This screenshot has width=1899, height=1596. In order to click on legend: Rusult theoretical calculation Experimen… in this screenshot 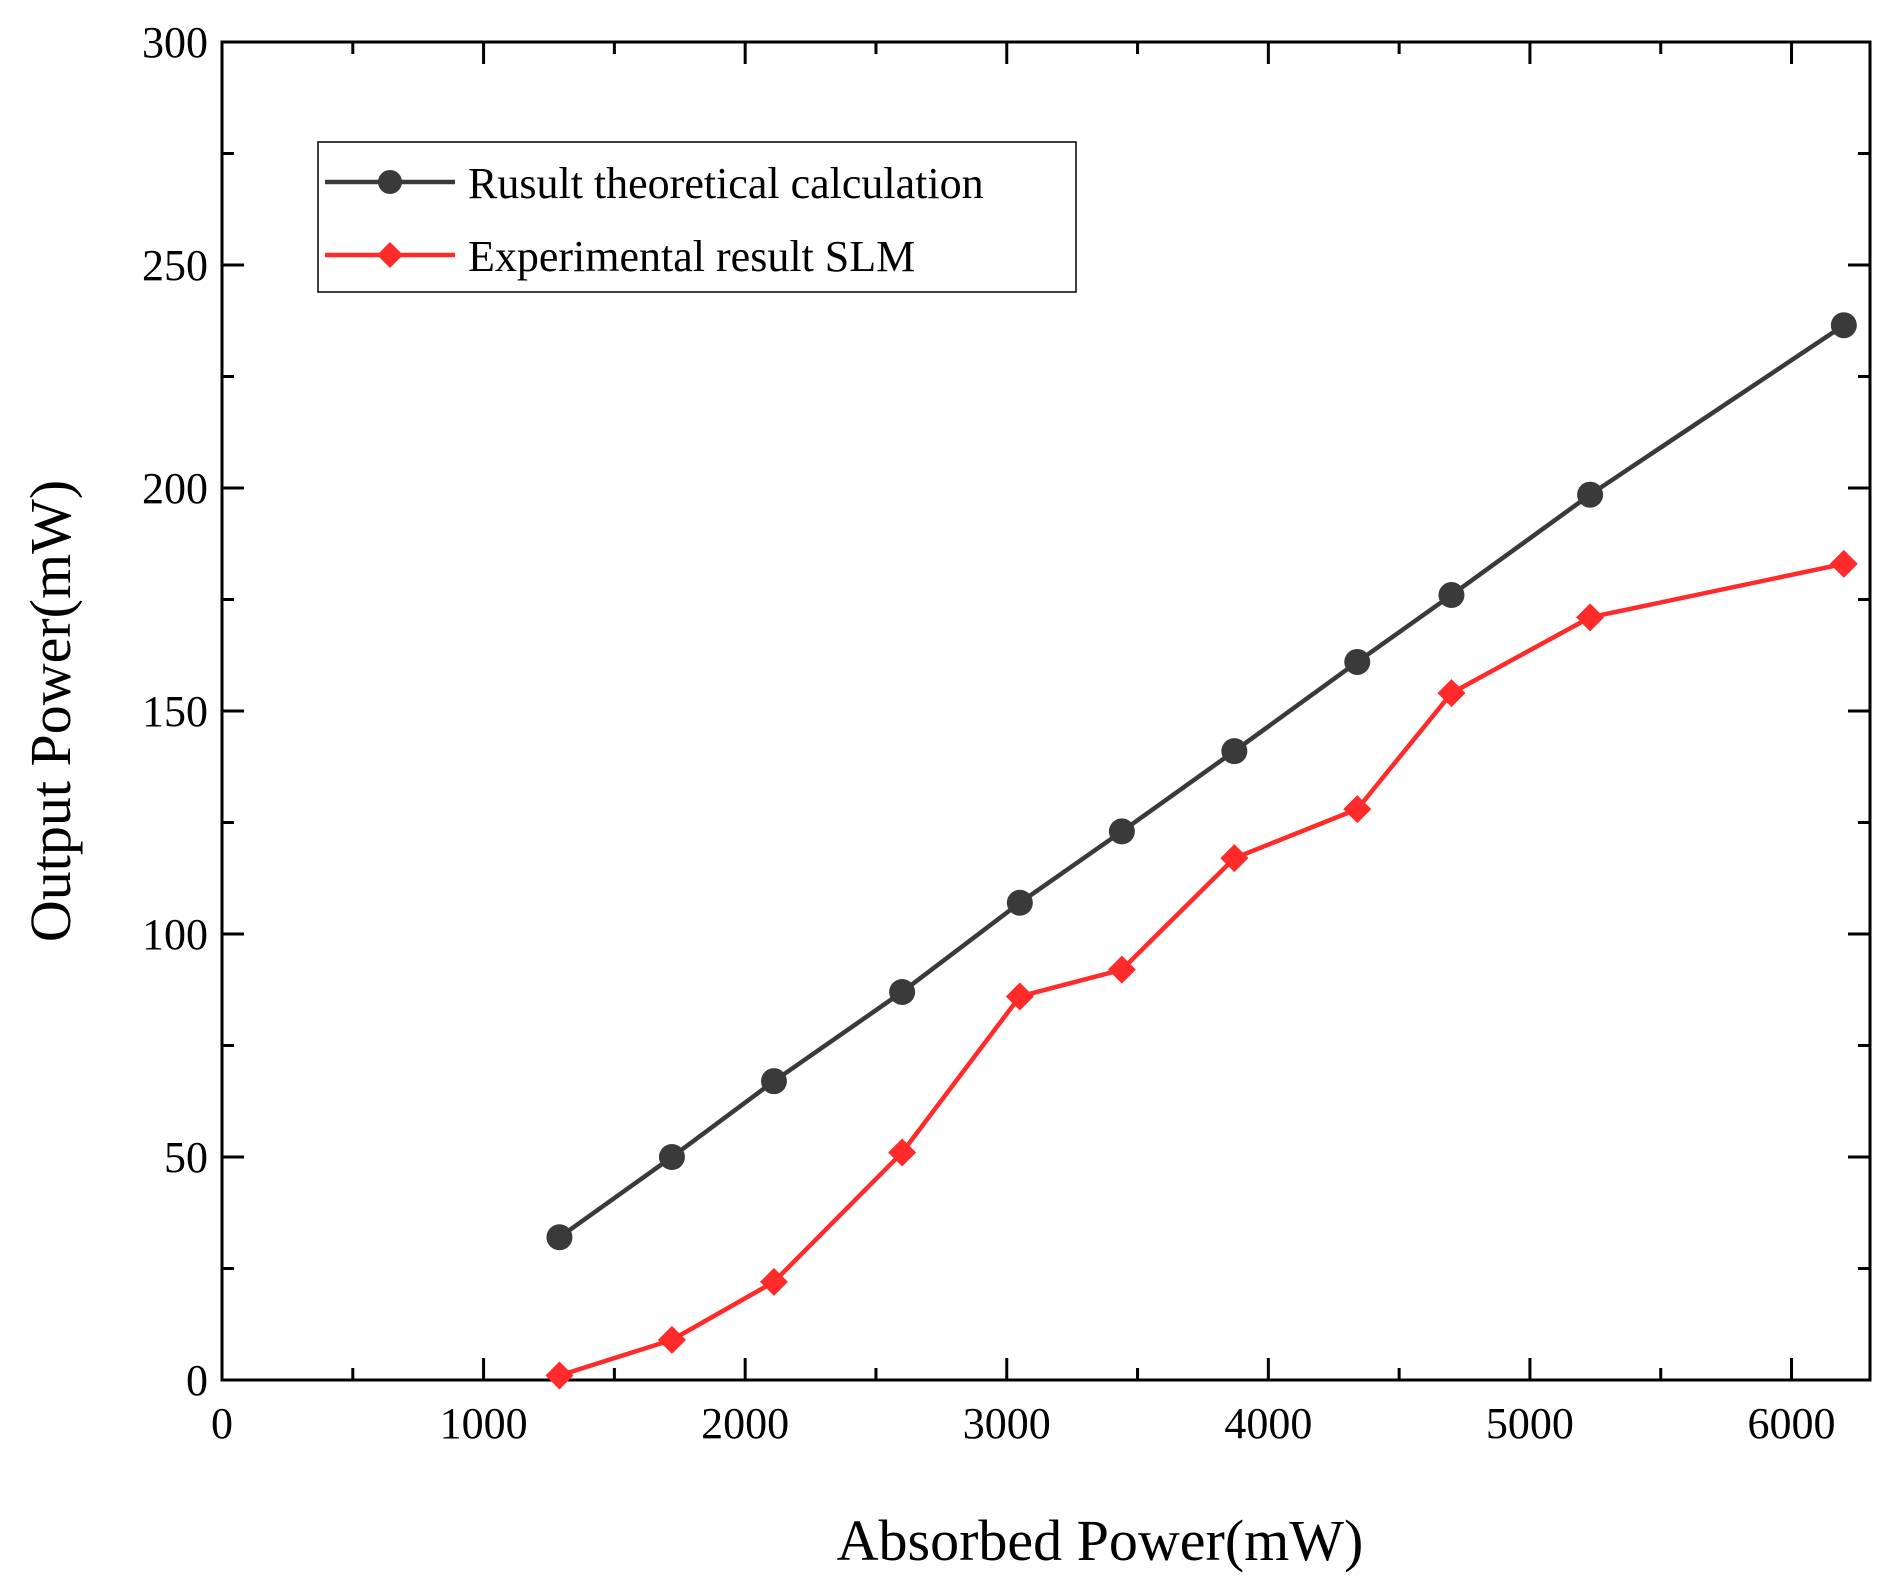, I will do `click(697, 217)`.